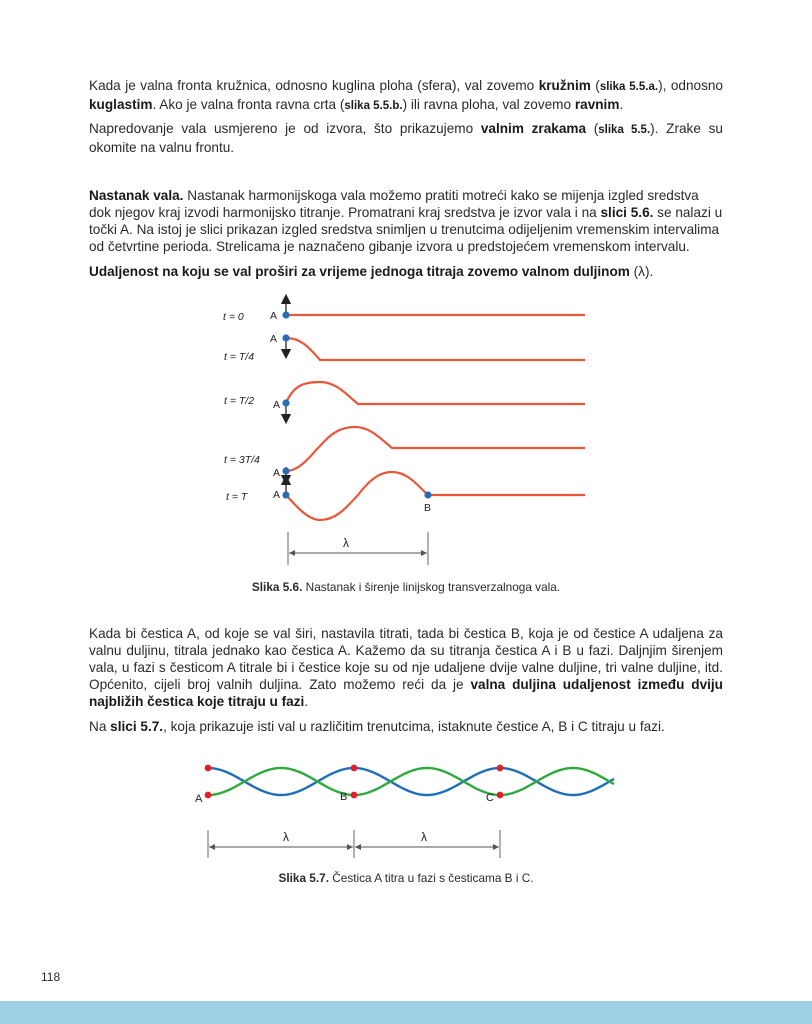 This screenshot has height=1024, width=812. I want to click on figure-5-7: A B C λ λ, so click(405, 811).